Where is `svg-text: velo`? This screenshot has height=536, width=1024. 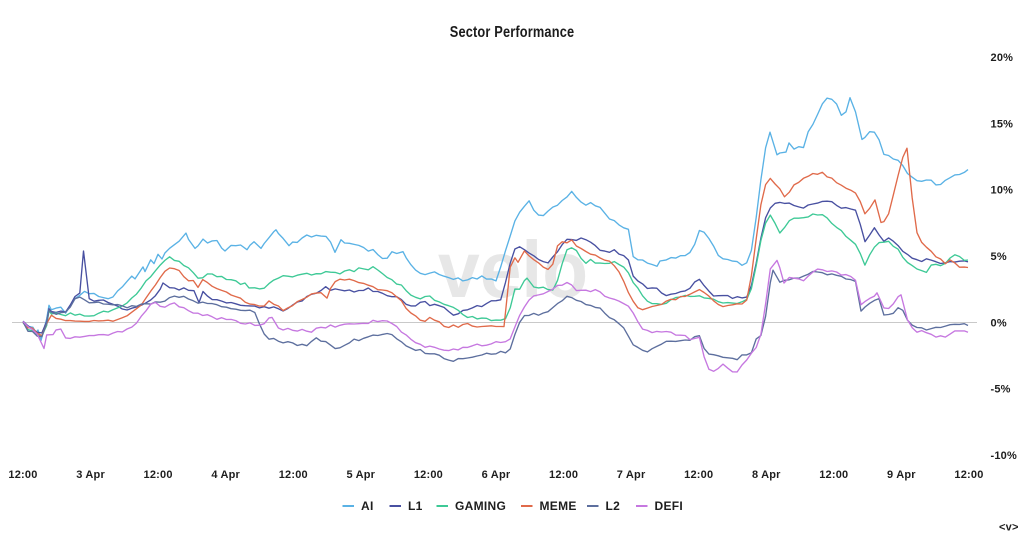
svg-text: velo is located at coordinates (513, 269).